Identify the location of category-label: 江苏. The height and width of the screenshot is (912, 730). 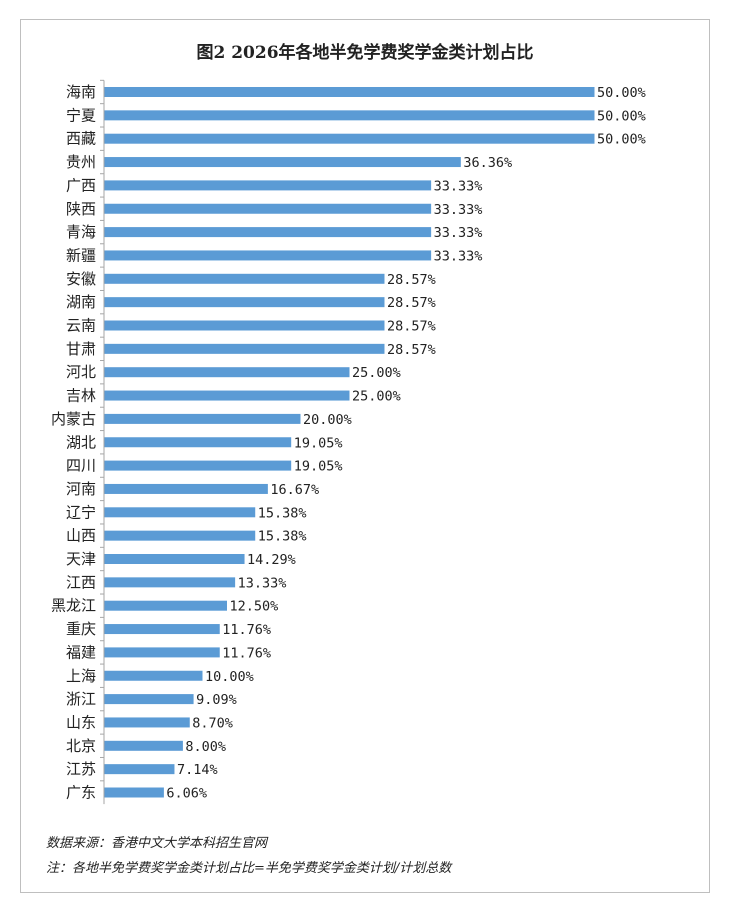
(81, 769).